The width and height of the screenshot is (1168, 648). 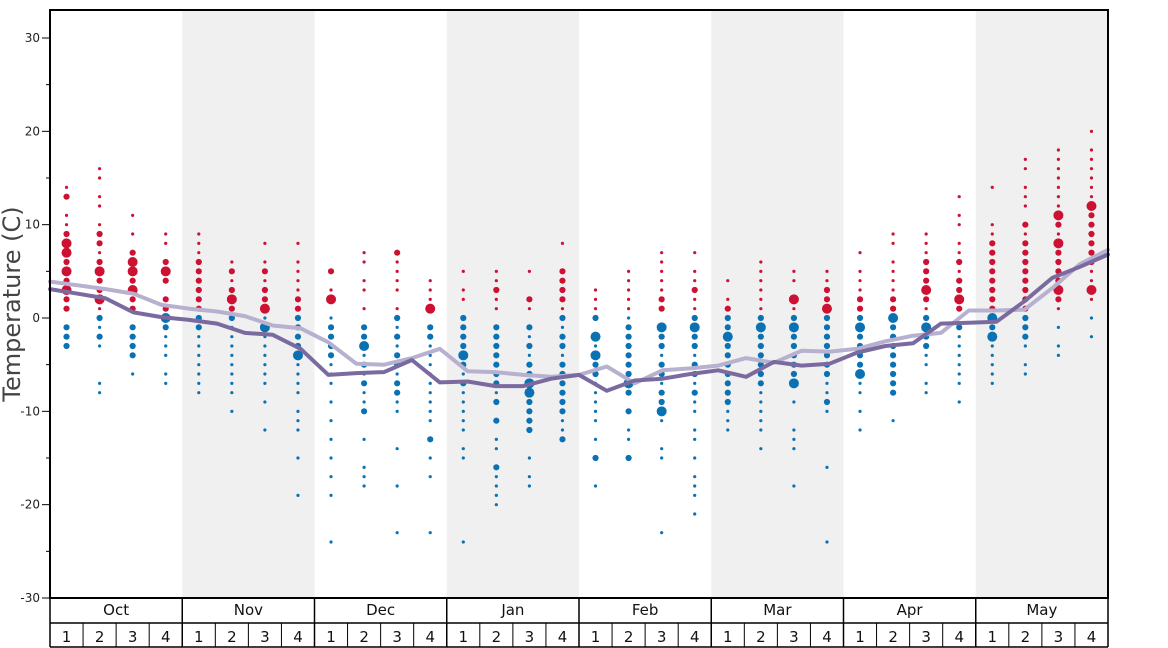 What do you see at coordinates (1041, 610) in the screenshot?
I see `month-label: May` at bounding box center [1041, 610].